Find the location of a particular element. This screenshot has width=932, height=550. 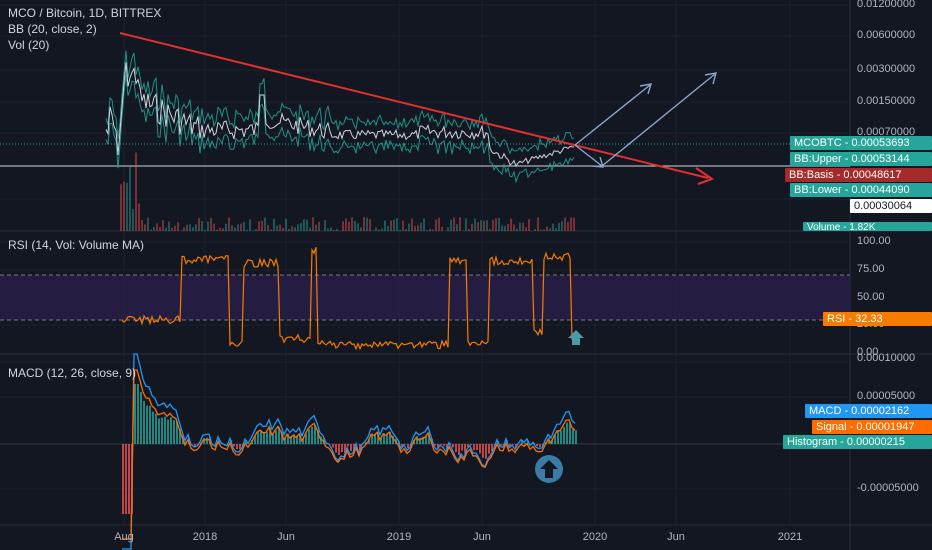

tag-signal: Signal - 0.00001947 is located at coordinates (872, 427).